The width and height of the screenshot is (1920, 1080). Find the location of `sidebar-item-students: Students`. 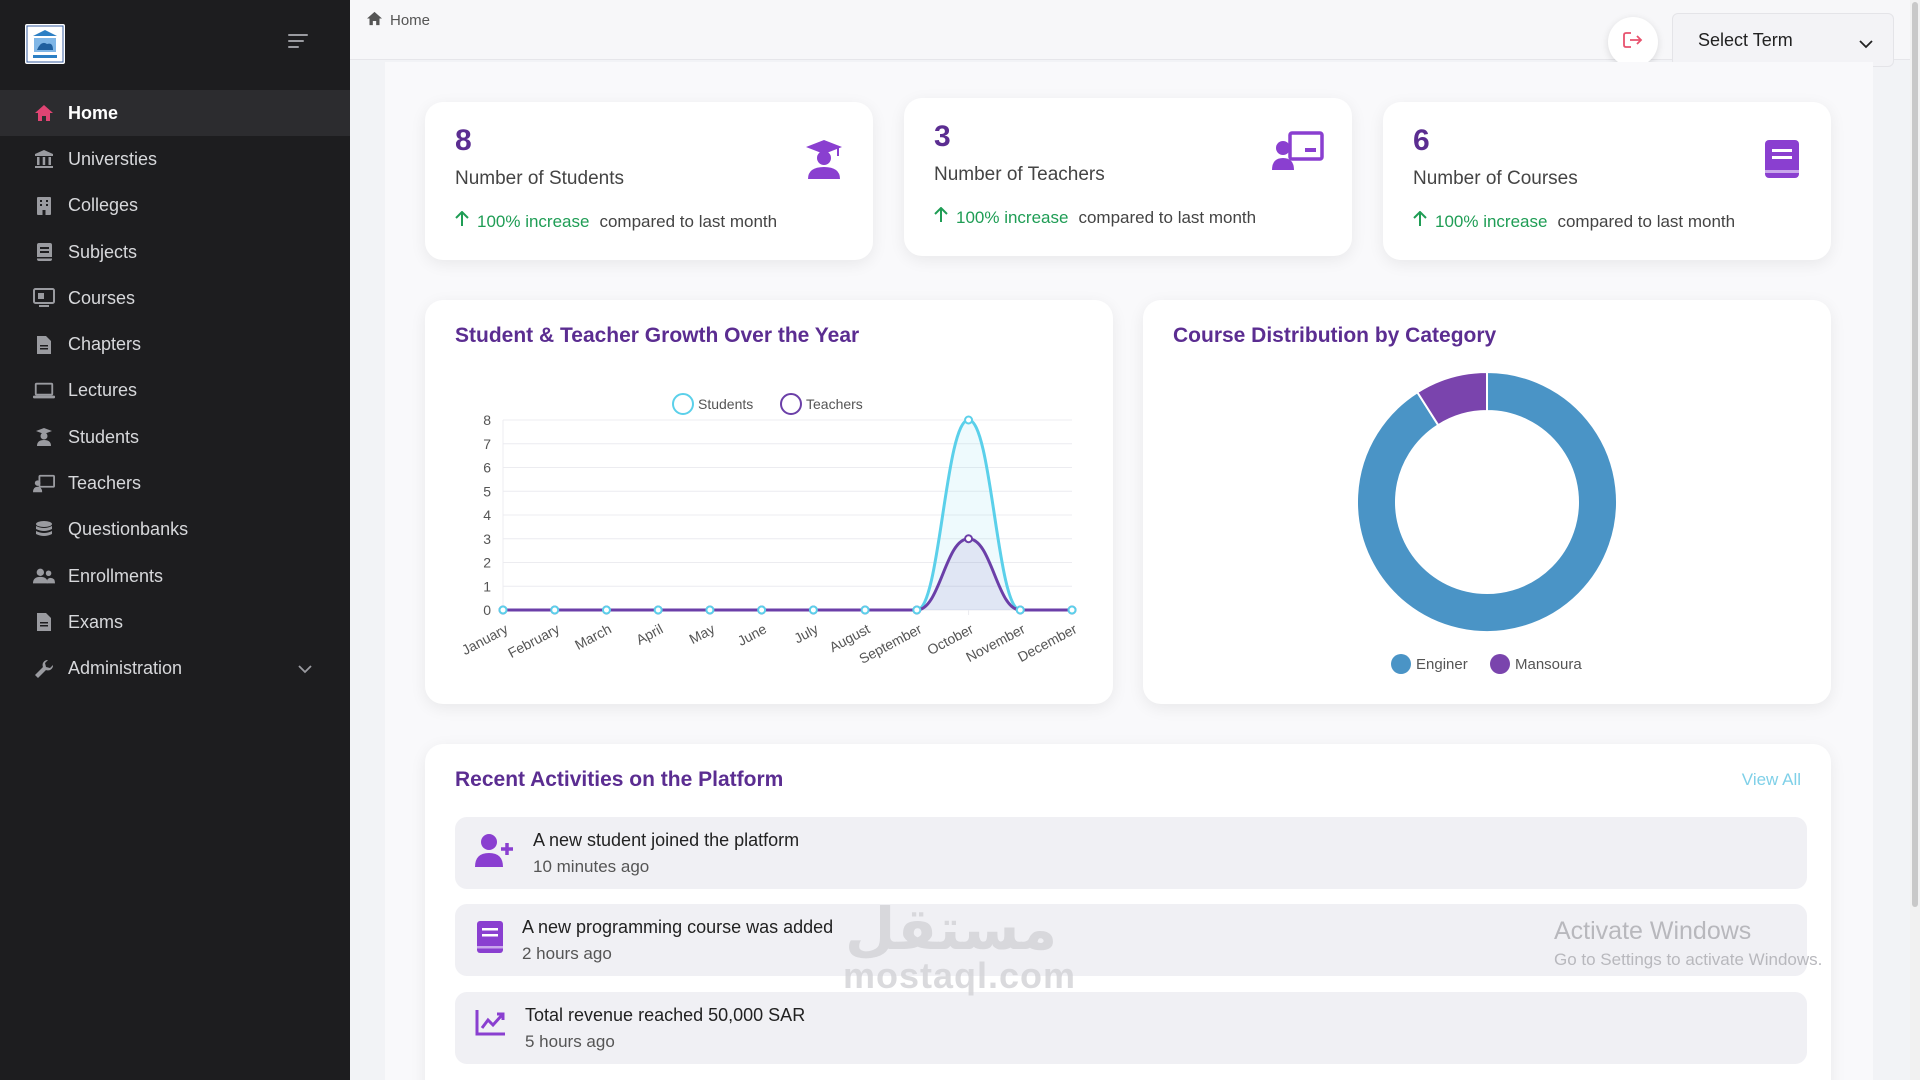

sidebar-item-students: Students is located at coordinates (175, 437).